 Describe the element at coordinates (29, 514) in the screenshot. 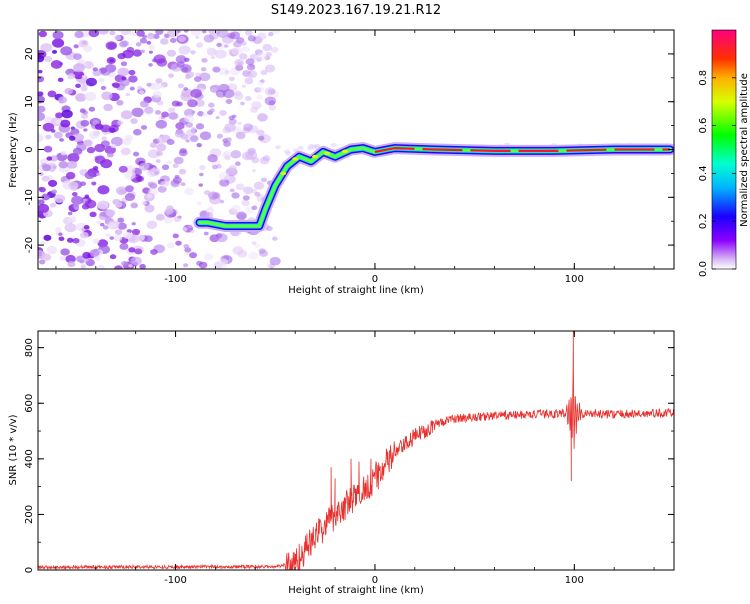

I see `snr-y-tick-label: 200` at that location.